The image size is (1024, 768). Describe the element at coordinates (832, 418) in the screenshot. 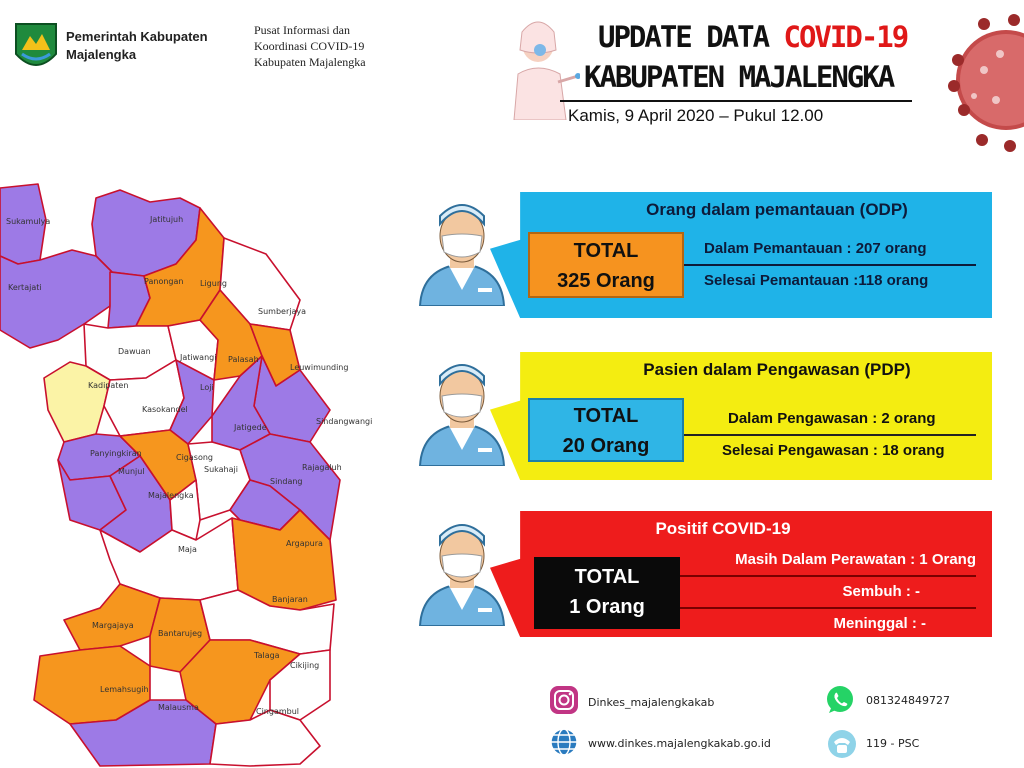

I see `pdp-row-in-supervision: Dalam Pengawasan : 2 orang` at that location.